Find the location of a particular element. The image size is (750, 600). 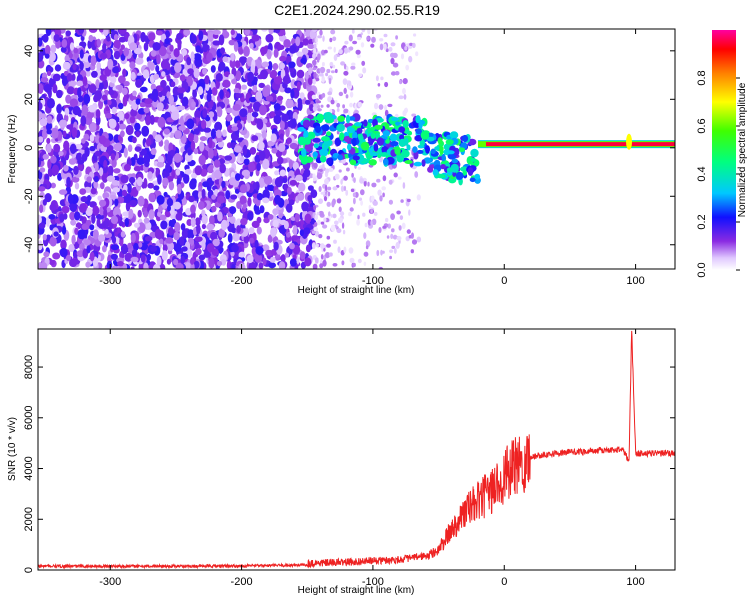

colorbar-tick-label: 0.0 is located at coordinates (702, 269).